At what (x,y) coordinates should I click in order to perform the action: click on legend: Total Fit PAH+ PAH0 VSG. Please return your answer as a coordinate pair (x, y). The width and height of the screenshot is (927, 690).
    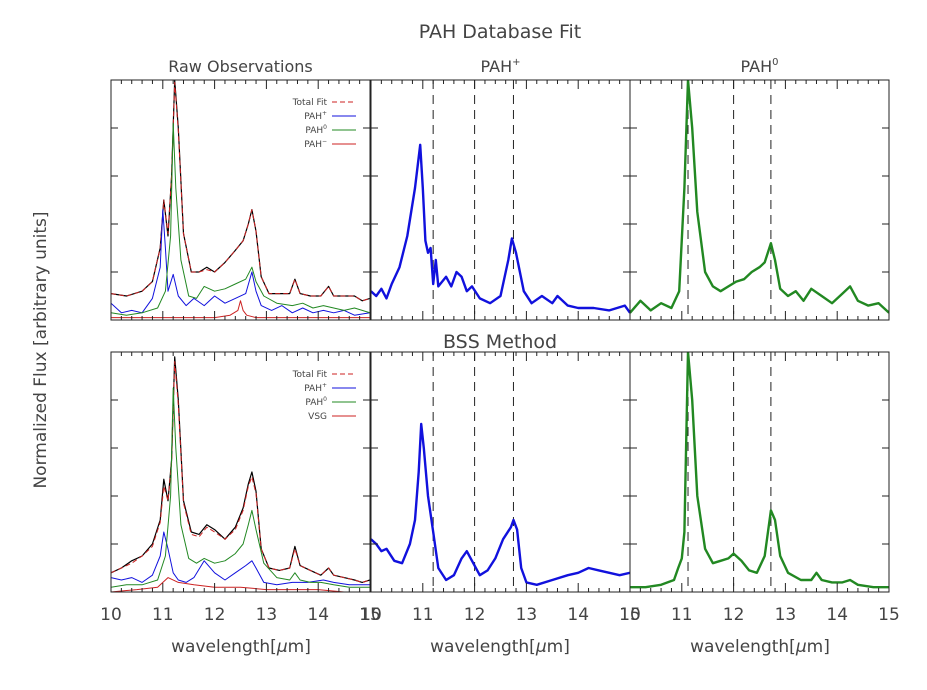
    Looking at the image, I should click on (324, 396).